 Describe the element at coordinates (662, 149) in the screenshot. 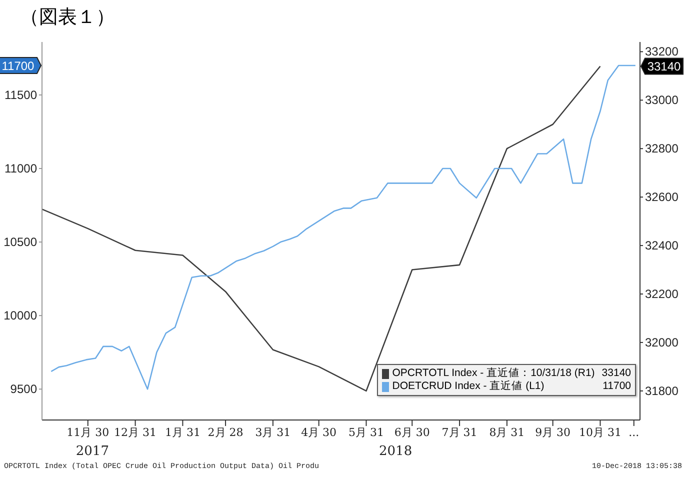

I see `y2-tick-label: 32800` at that location.